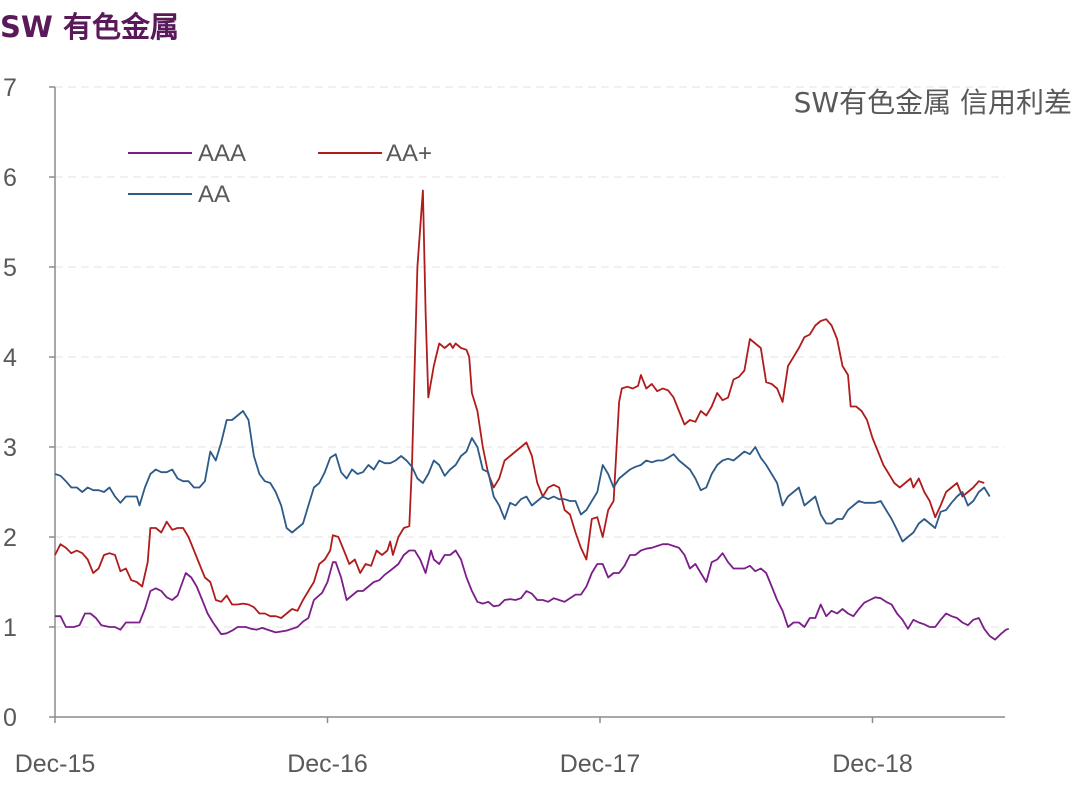 This screenshot has height=788, width=1077. What do you see at coordinates (10, 718) in the screenshot?
I see `y-tick-label: 0` at bounding box center [10, 718].